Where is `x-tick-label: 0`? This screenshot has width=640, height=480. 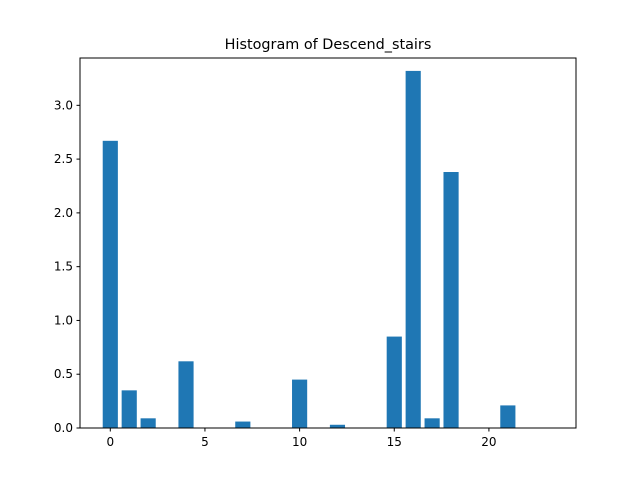
x-tick-label: 0 is located at coordinates (110, 442).